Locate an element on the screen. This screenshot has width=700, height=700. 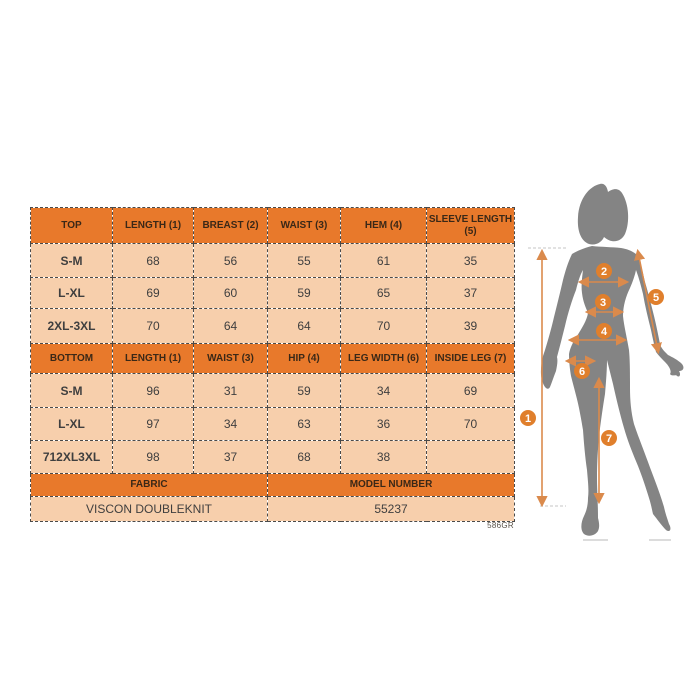
model-number-header: MODEL NUMBER is located at coordinates (391, 485).